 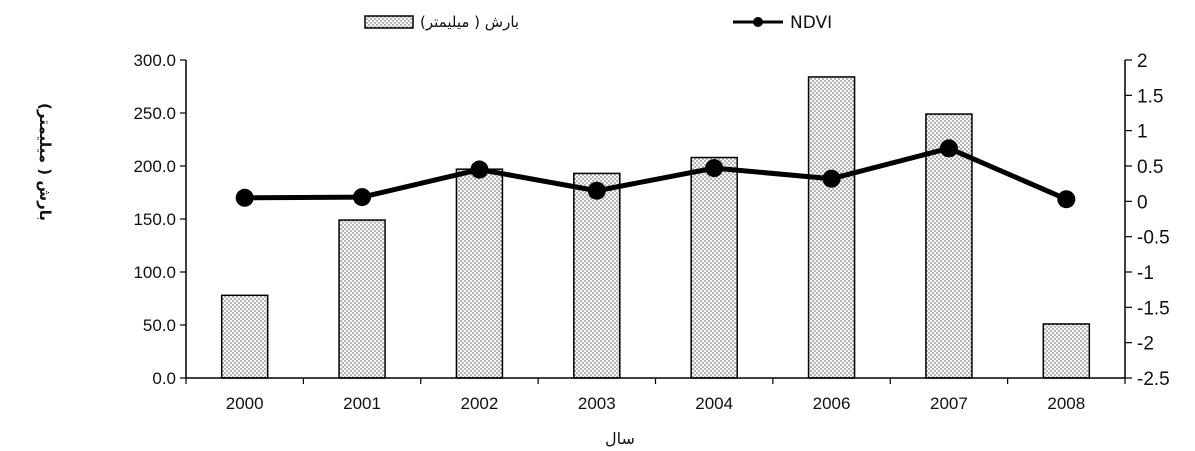 What do you see at coordinates (832, 403) in the screenshot?
I see `x-tick-label: 2006` at bounding box center [832, 403].